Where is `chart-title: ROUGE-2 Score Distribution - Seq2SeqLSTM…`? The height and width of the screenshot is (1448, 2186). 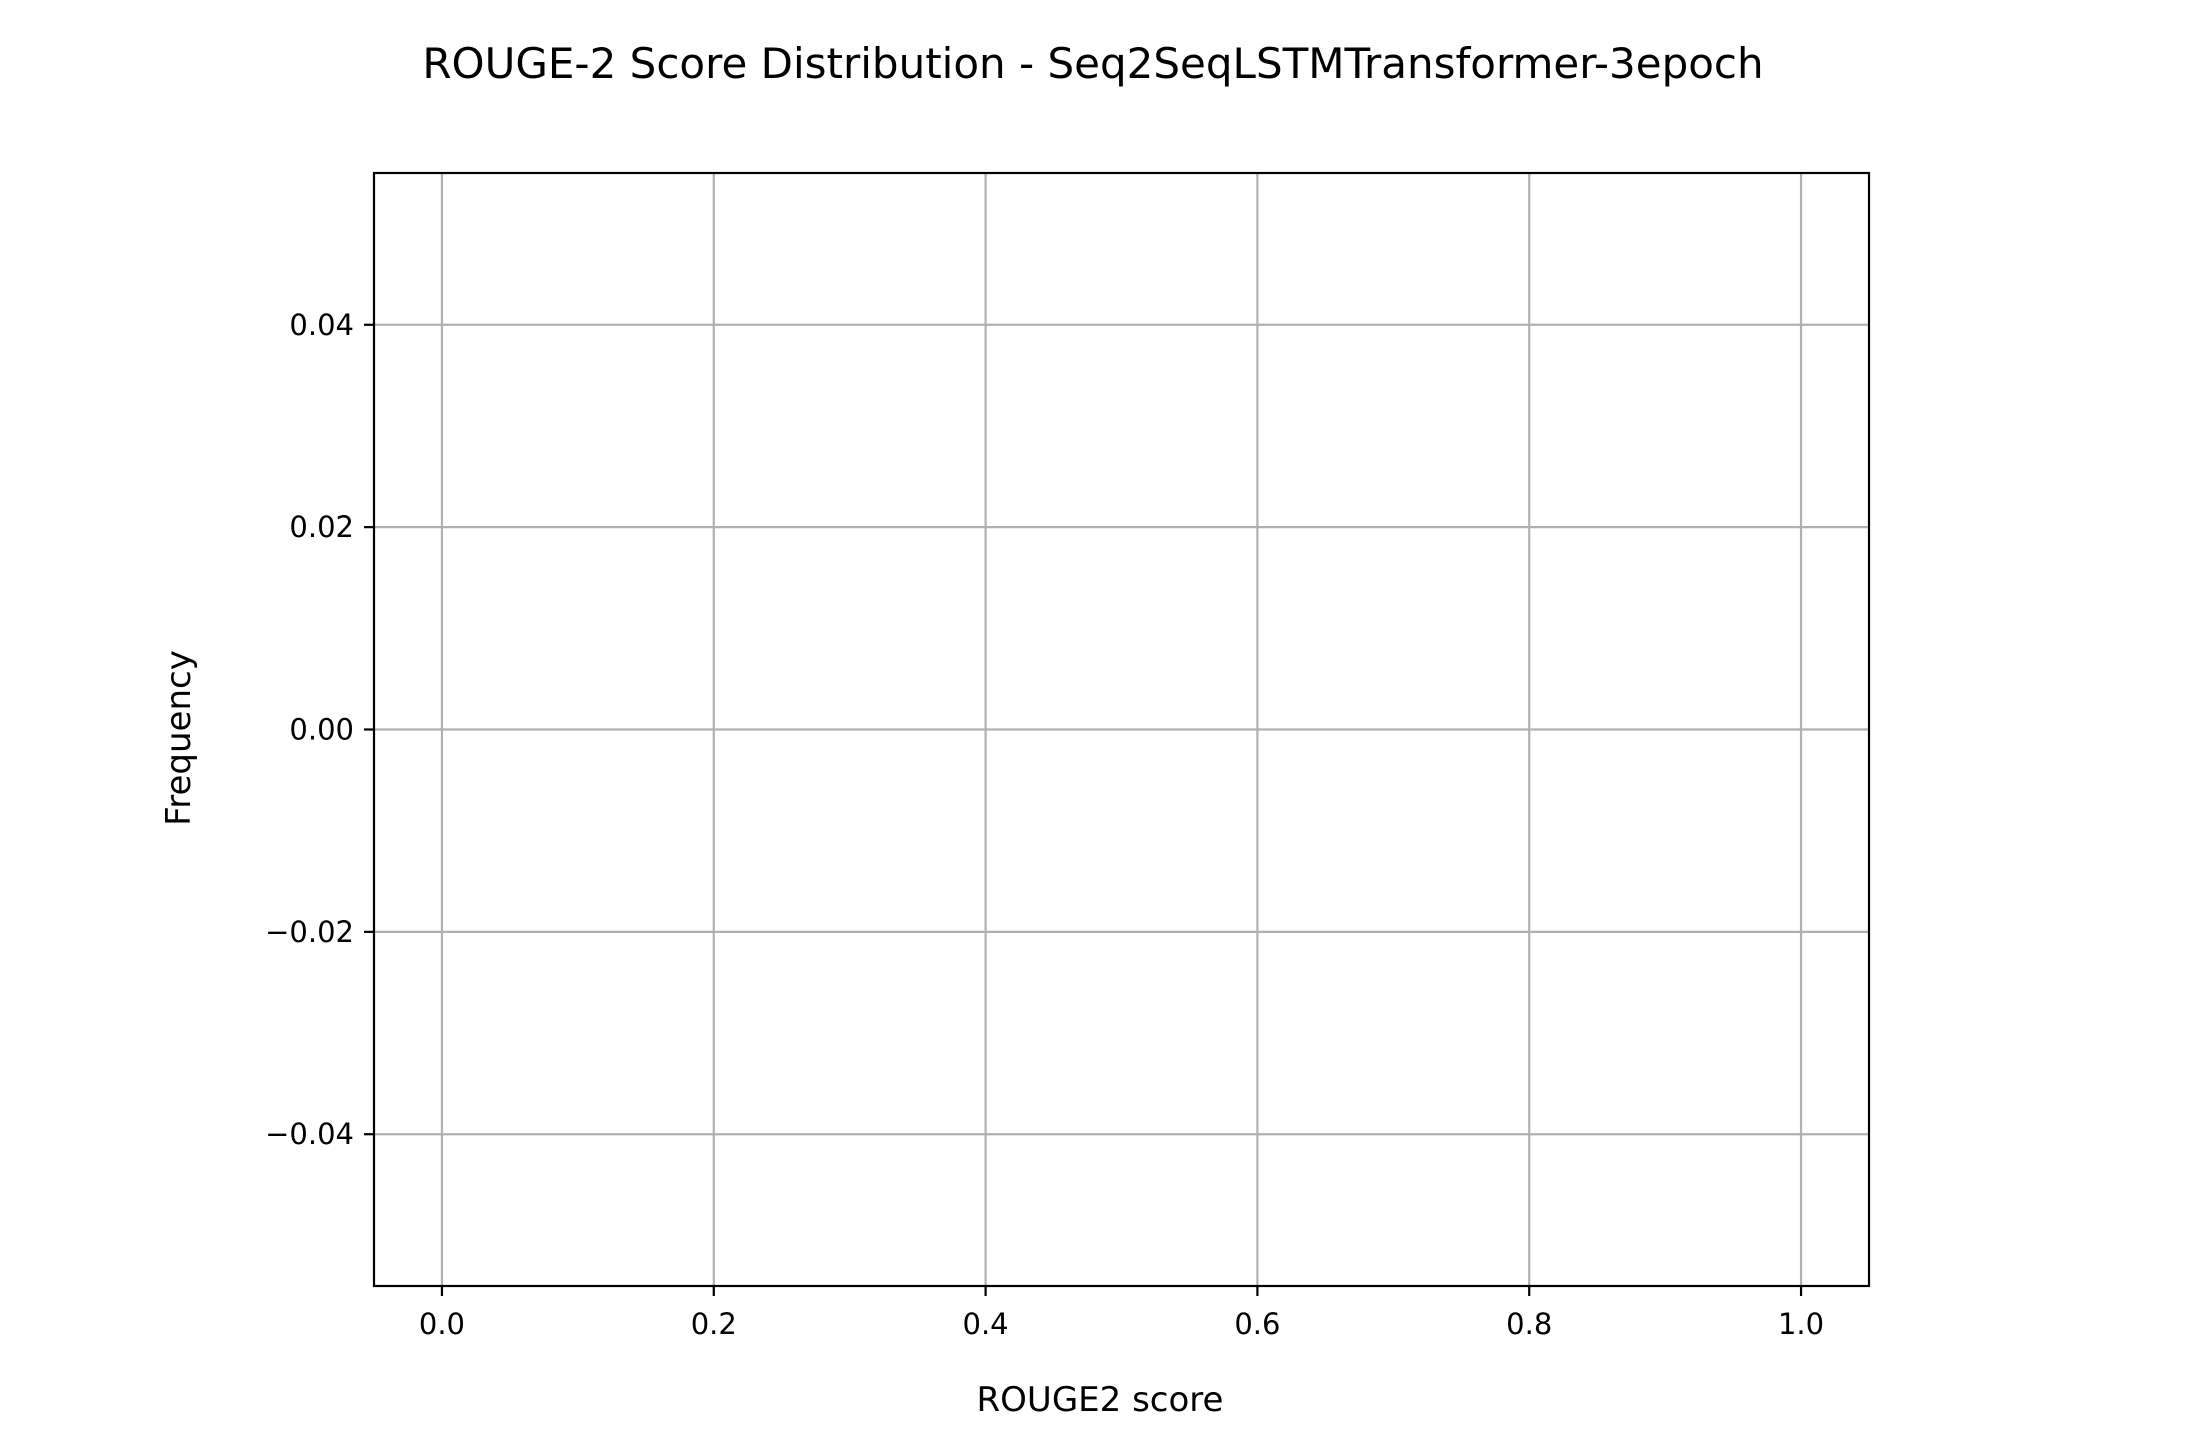 chart-title: ROUGE-2 Score Distribution - Seq2SeqLSTM… is located at coordinates (1092, 63).